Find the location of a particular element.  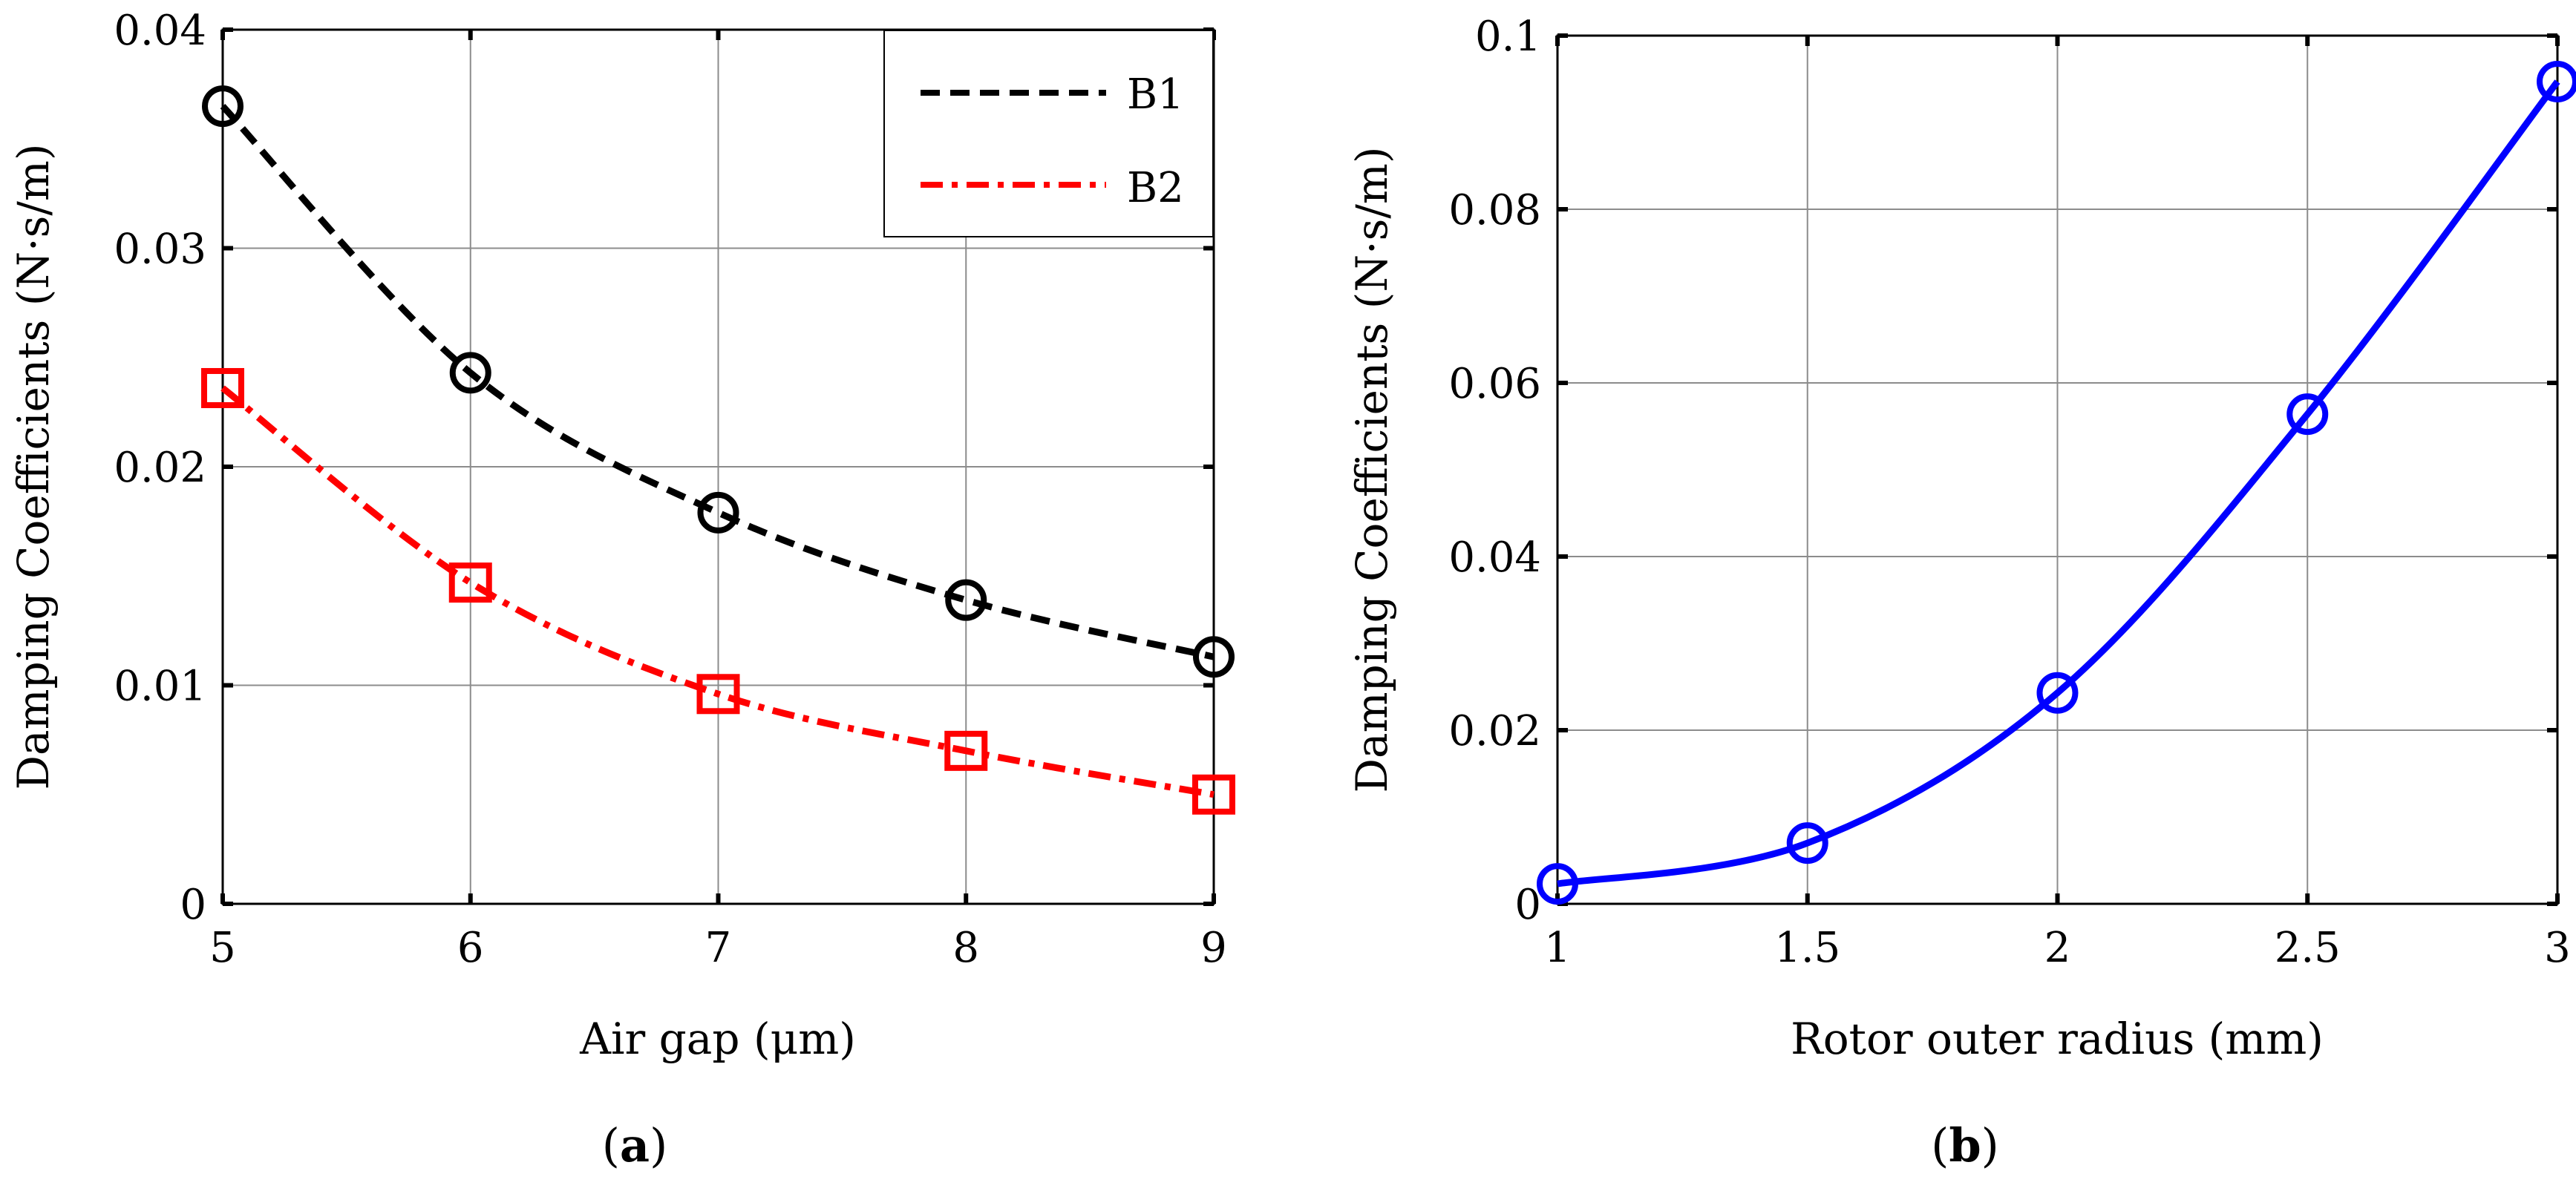

panel-a-y-axis-label: Damping Coefficients (N·s/m) is located at coordinates (33, 467).